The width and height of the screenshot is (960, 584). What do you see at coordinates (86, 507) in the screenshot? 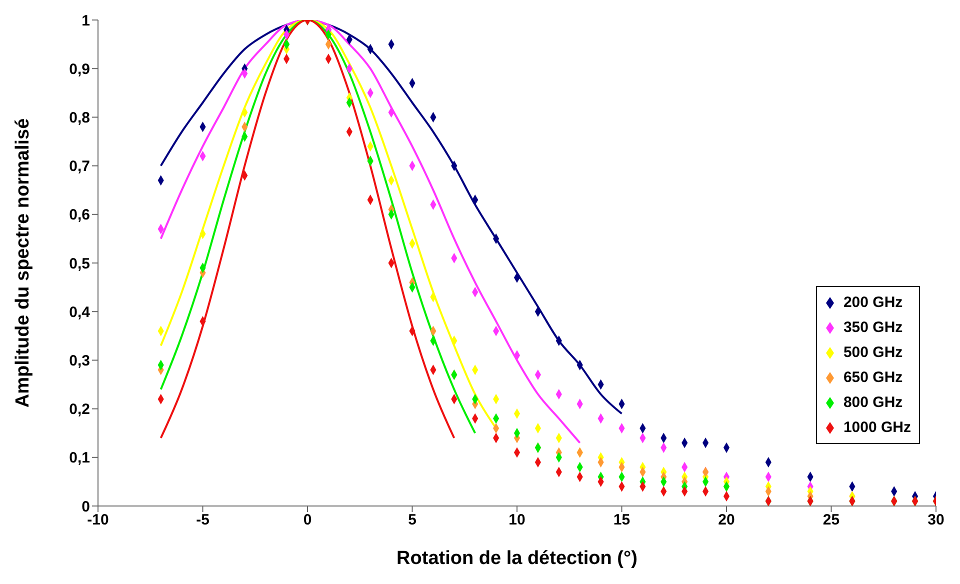
I see `y-tick-label: 0` at bounding box center [86, 507].